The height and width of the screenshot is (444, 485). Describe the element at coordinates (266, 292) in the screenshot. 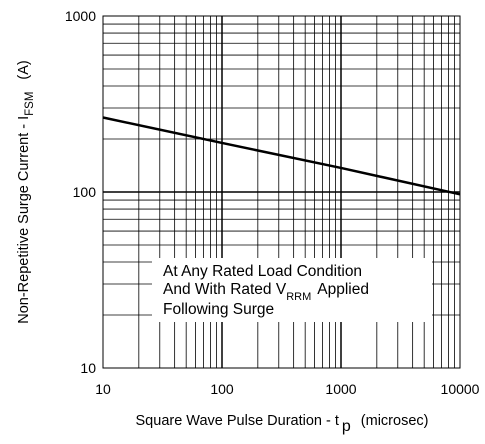

I see `annotation-line-2: And With Rated VRRM Applied` at that location.